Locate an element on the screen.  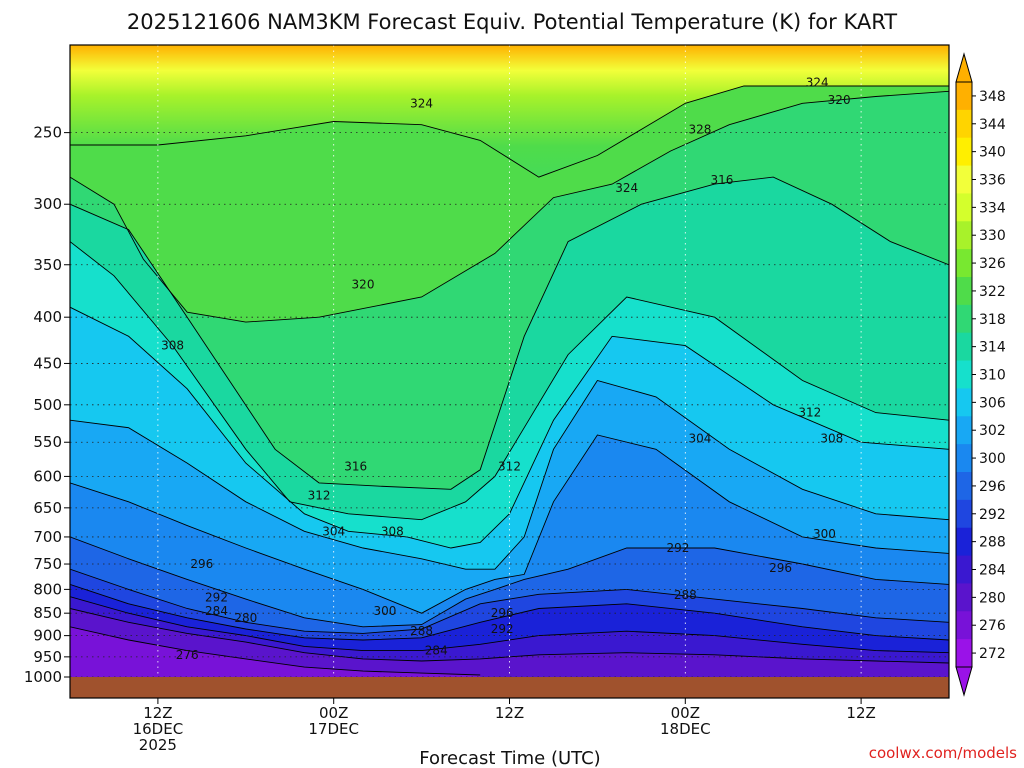
colorbar-label: 348 is located at coordinates (992, 97).